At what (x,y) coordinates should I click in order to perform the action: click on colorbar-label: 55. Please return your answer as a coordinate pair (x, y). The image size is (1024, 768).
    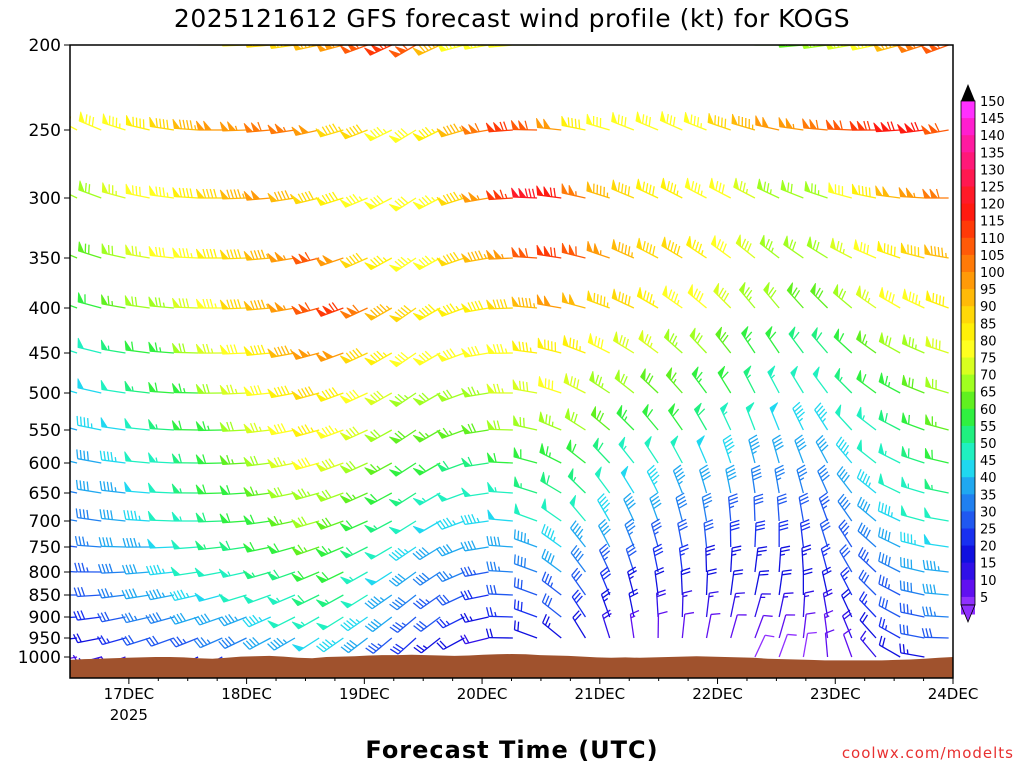
    Looking at the image, I should click on (988, 427).